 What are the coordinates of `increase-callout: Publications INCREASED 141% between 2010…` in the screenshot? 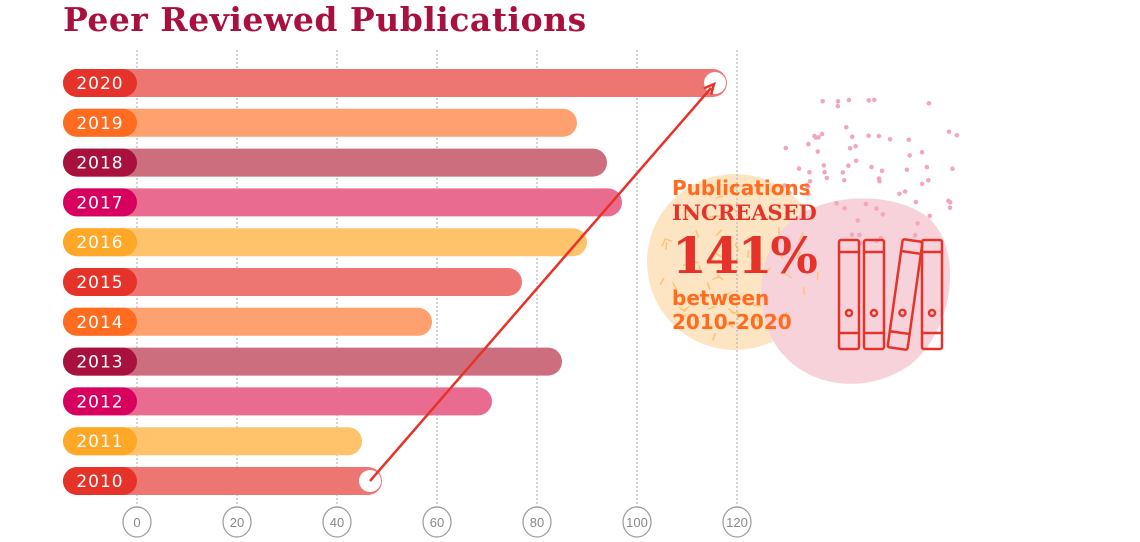 It's located at (745, 255).